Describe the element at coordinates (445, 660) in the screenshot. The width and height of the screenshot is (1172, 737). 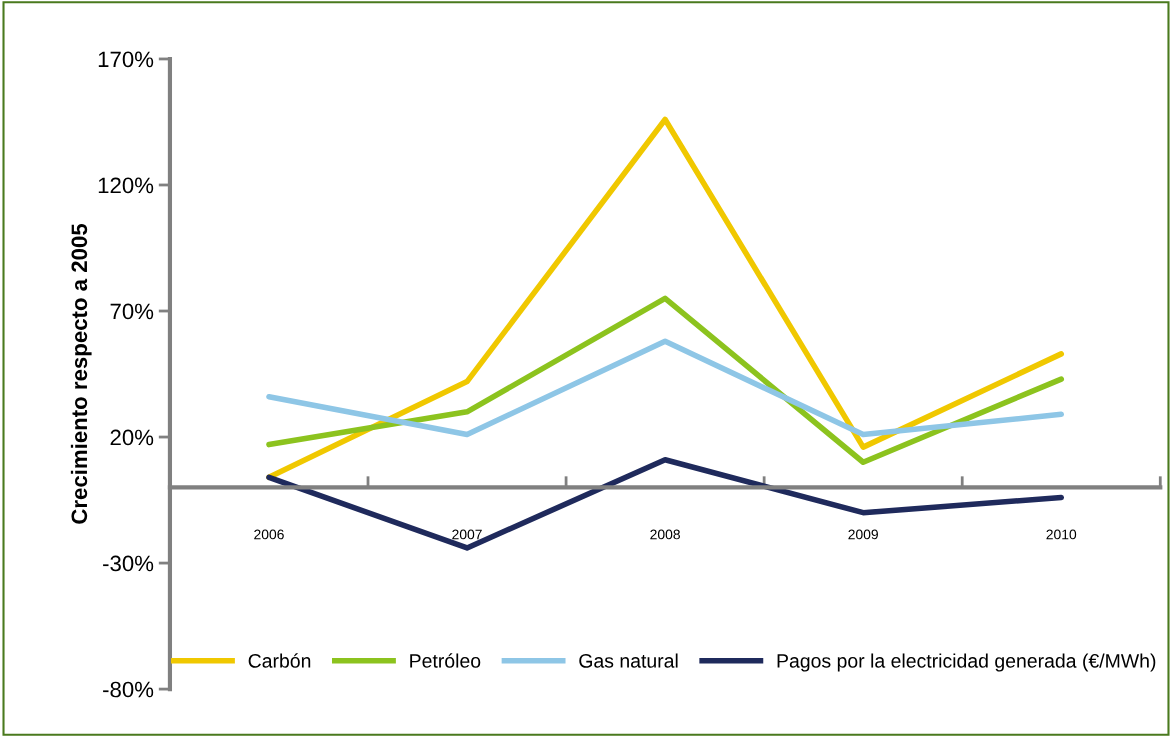
I see `legend-label: Petróleo` at that location.